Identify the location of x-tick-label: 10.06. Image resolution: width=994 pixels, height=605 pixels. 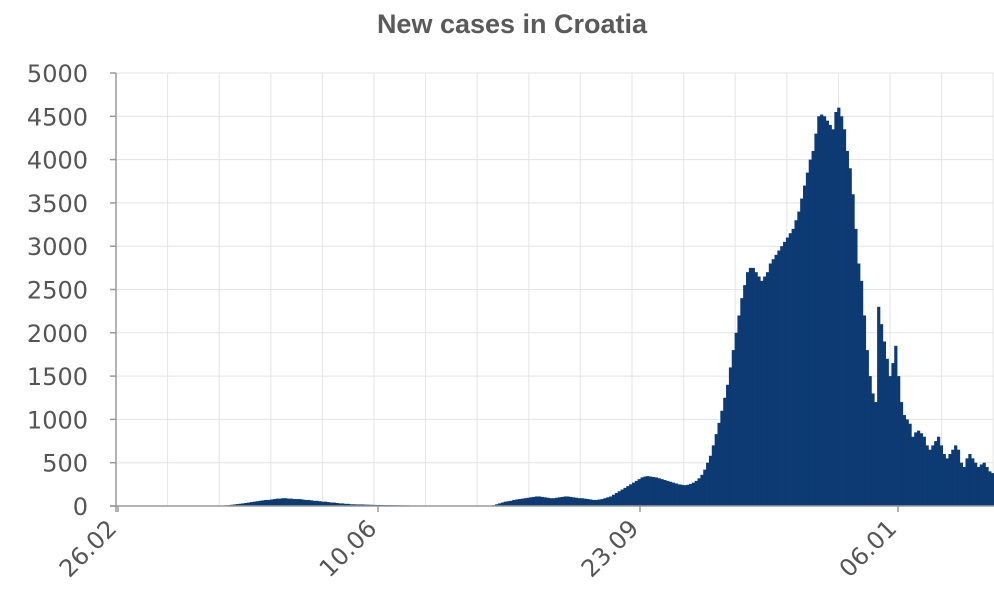
(348, 548).